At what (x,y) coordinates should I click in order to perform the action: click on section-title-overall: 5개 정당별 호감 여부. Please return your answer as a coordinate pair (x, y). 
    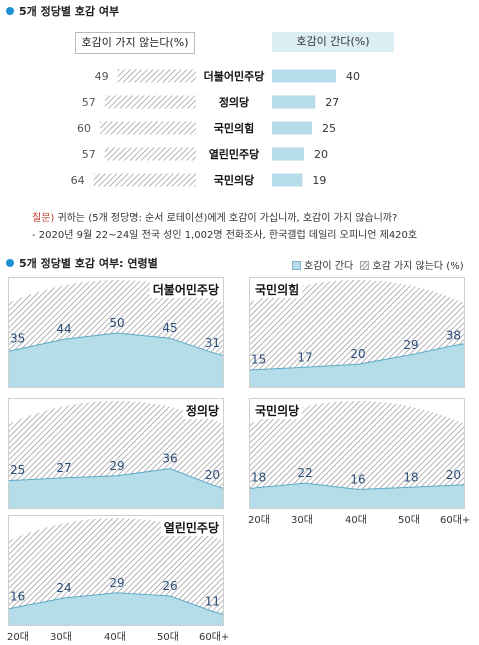
    Looking at the image, I should click on (62, 11).